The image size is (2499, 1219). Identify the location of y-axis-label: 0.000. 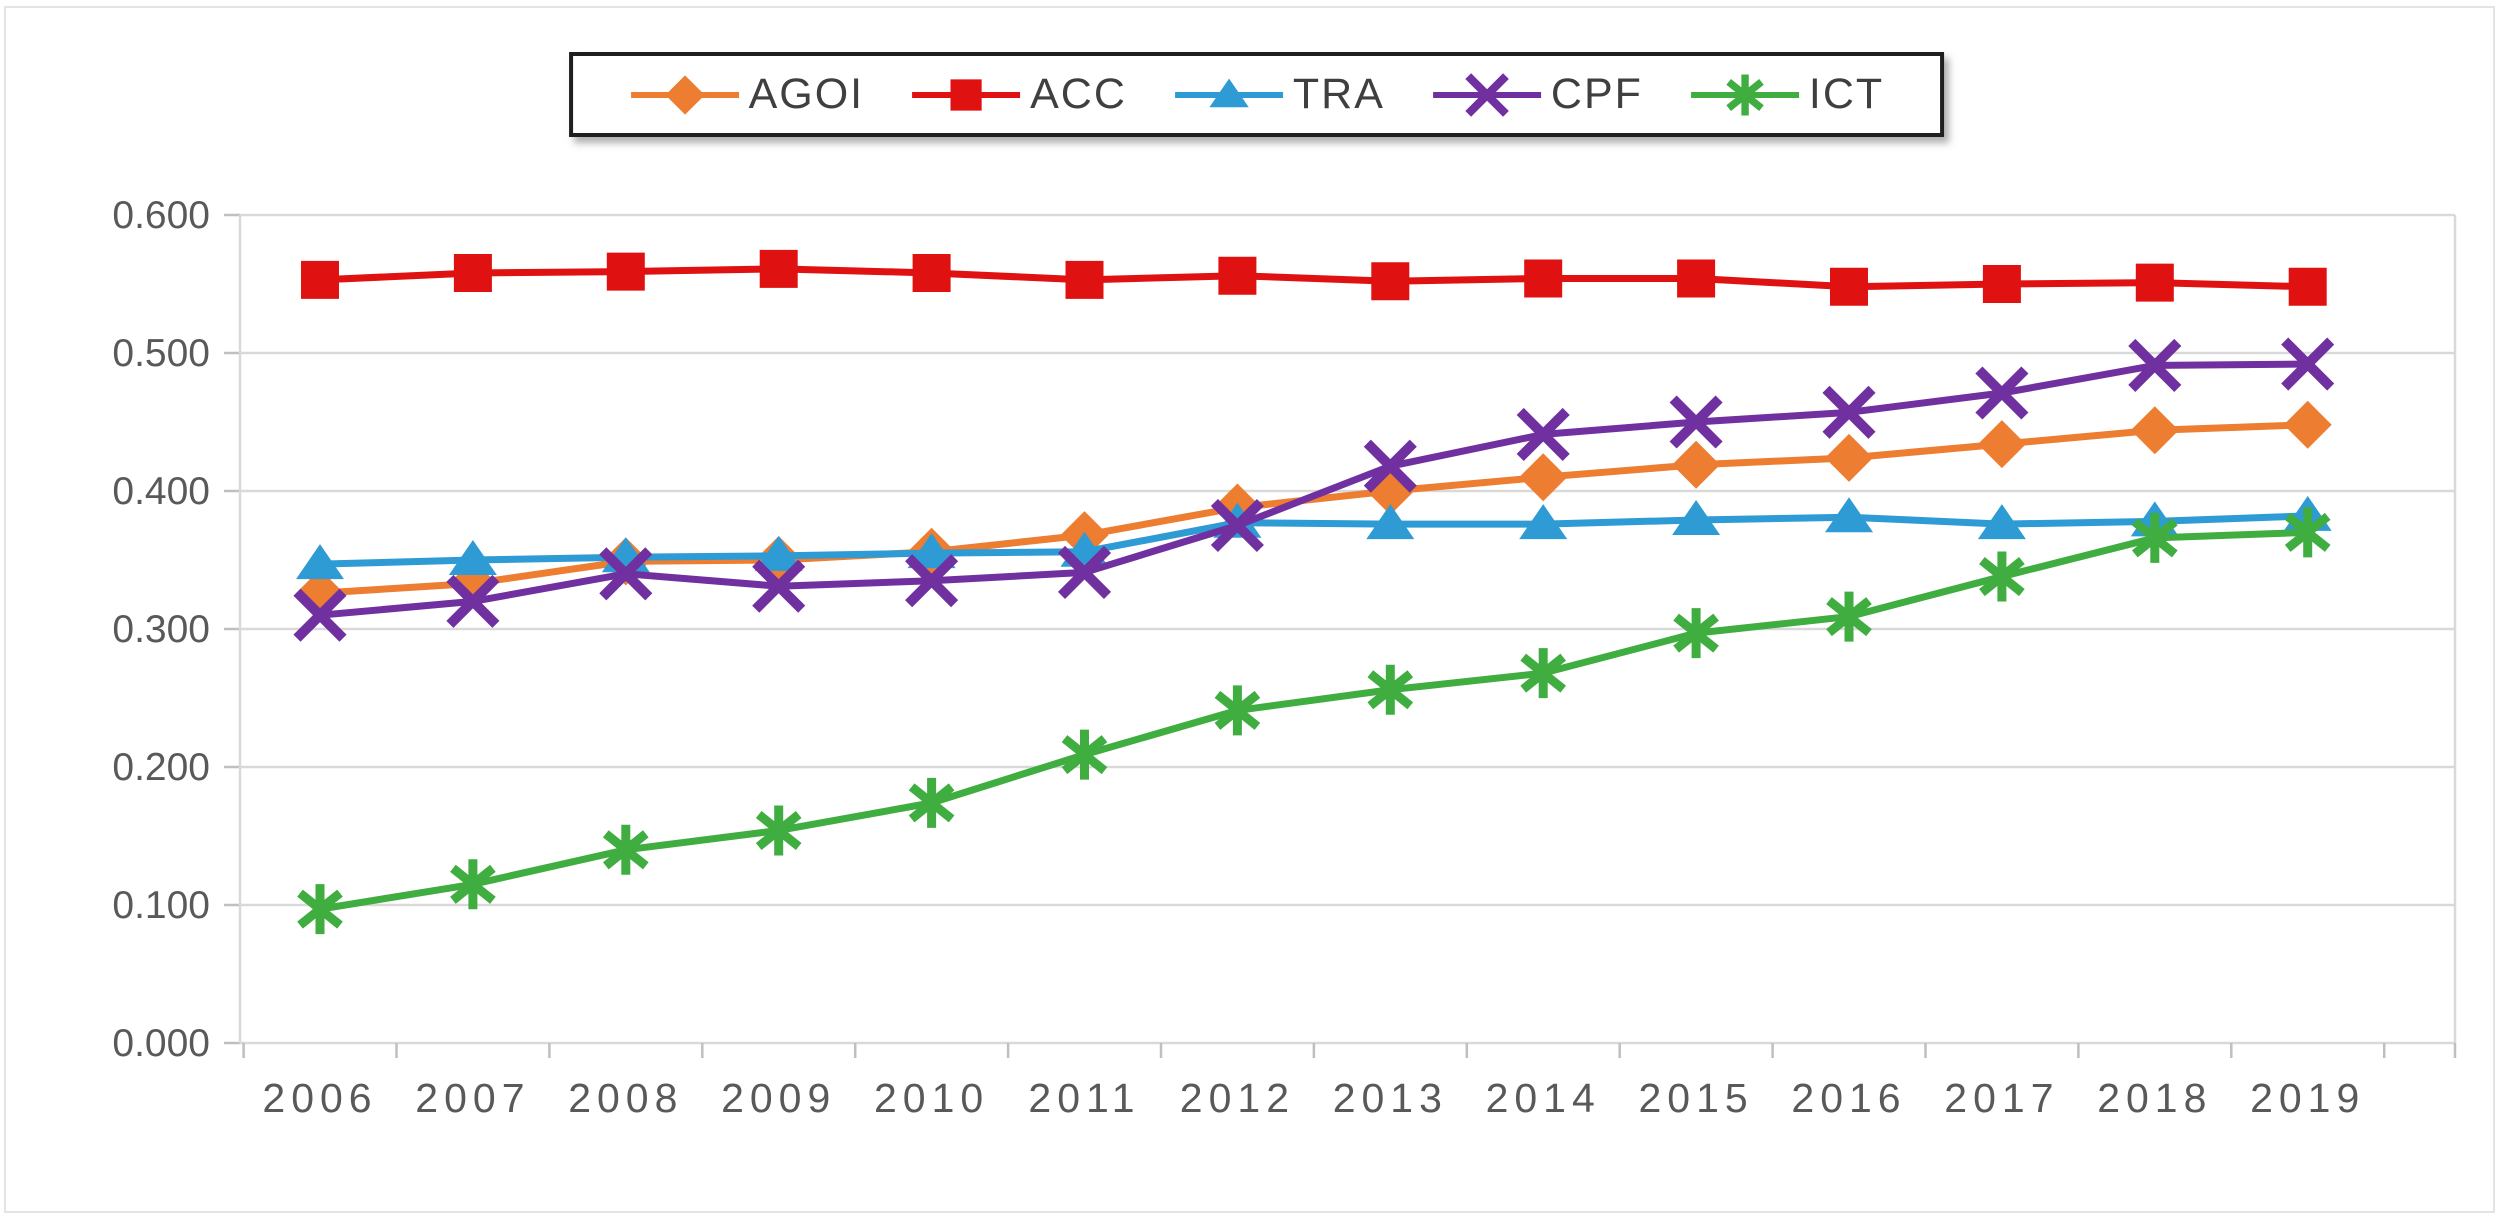
(161, 1043).